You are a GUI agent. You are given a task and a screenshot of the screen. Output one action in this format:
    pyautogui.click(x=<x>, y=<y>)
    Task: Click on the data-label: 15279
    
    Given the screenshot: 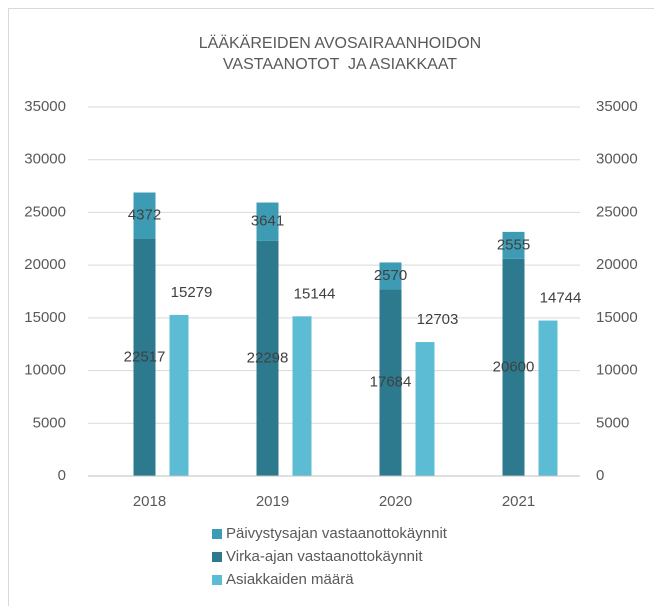 What is the action you would take?
    pyautogui.click(x=192, y=292)
    